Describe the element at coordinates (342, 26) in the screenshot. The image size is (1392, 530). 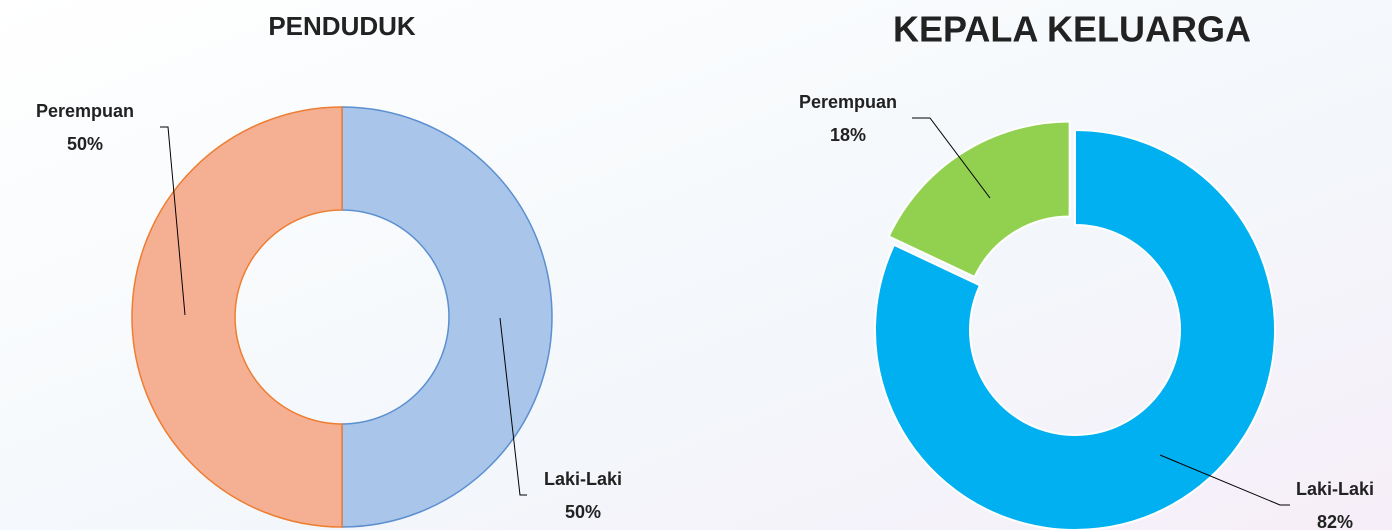
I see `chart-title: PENDUDUK` at that location.